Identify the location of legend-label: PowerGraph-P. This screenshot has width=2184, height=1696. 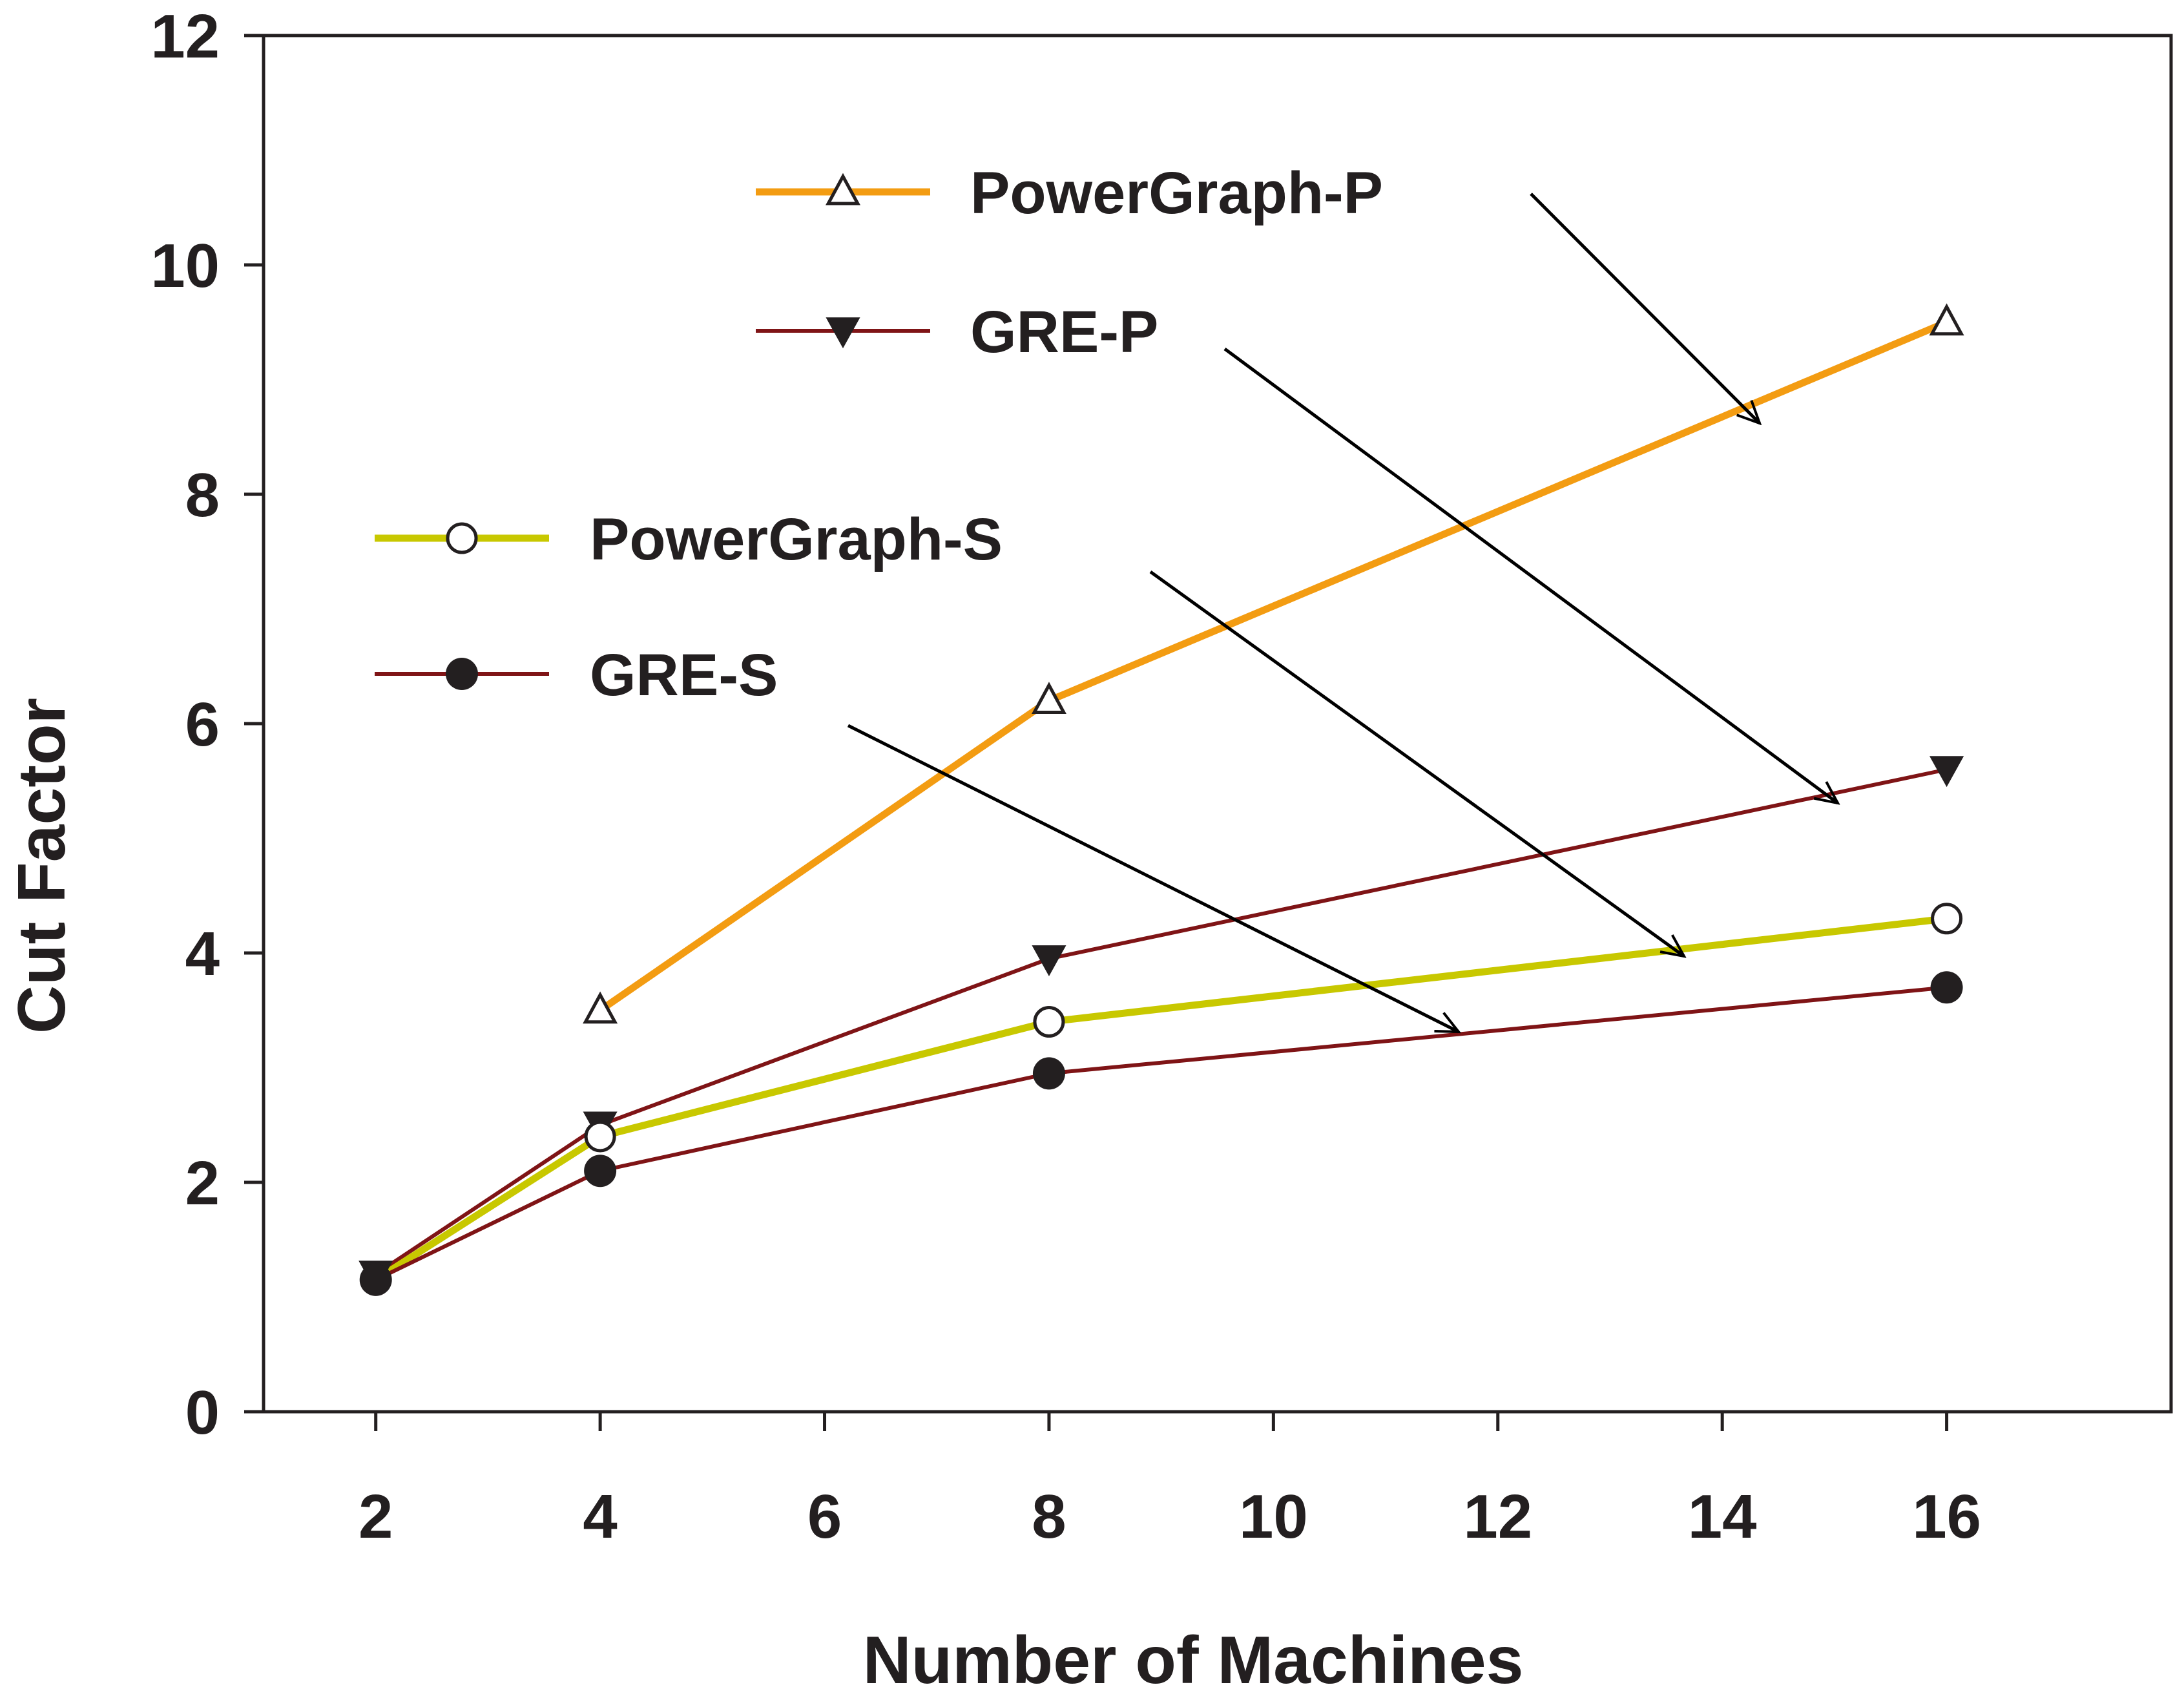
(1176, 193).